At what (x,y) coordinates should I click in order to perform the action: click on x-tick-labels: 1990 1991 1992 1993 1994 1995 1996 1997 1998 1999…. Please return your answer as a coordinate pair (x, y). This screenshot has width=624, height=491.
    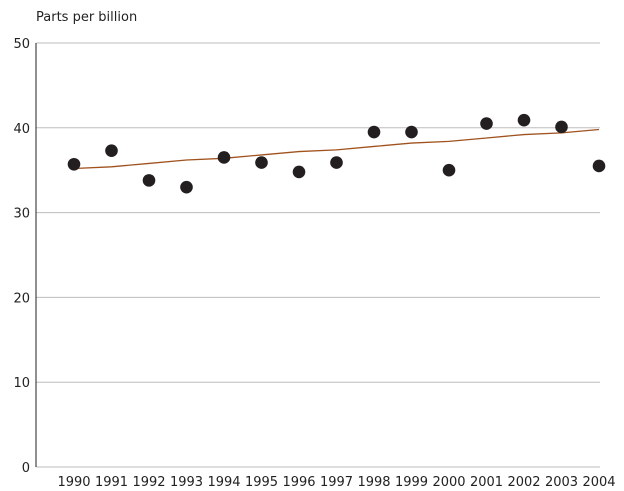
    Looking at the image, I should click on (336, 482).